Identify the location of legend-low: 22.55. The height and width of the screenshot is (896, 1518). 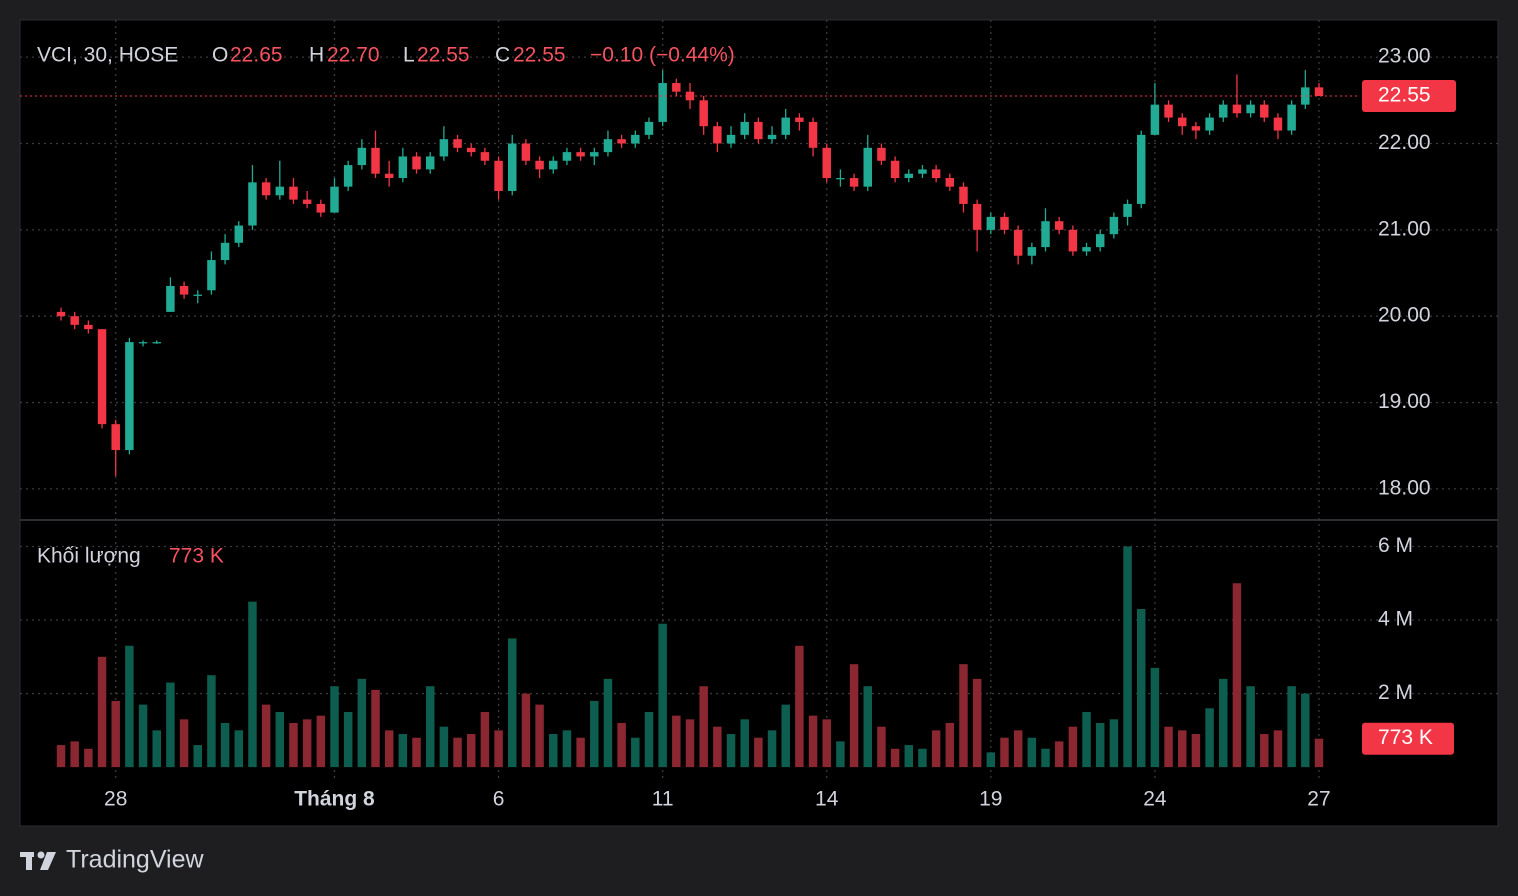
(443, 55).